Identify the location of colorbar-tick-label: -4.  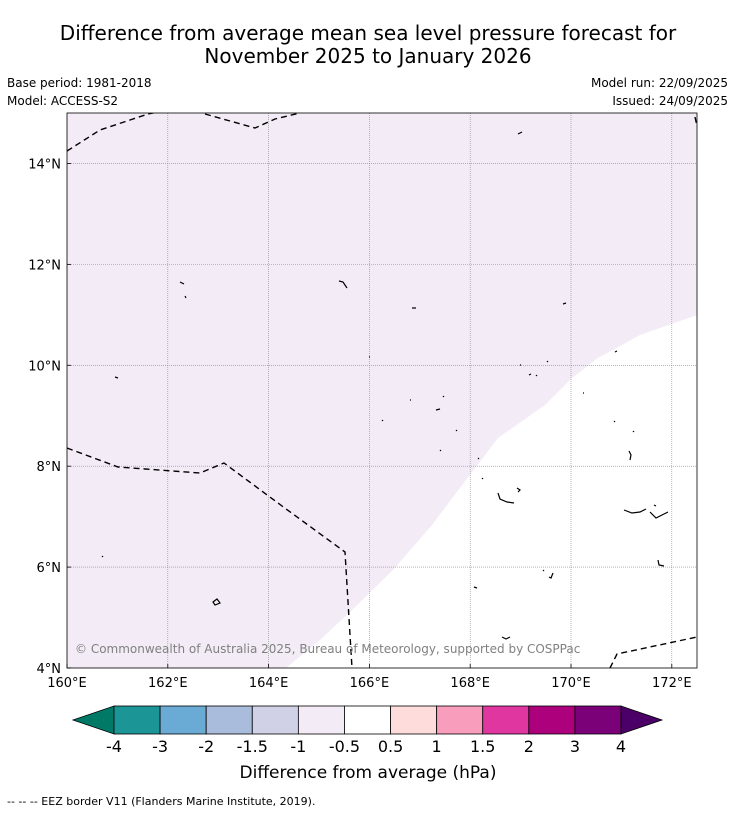
(114, 746).